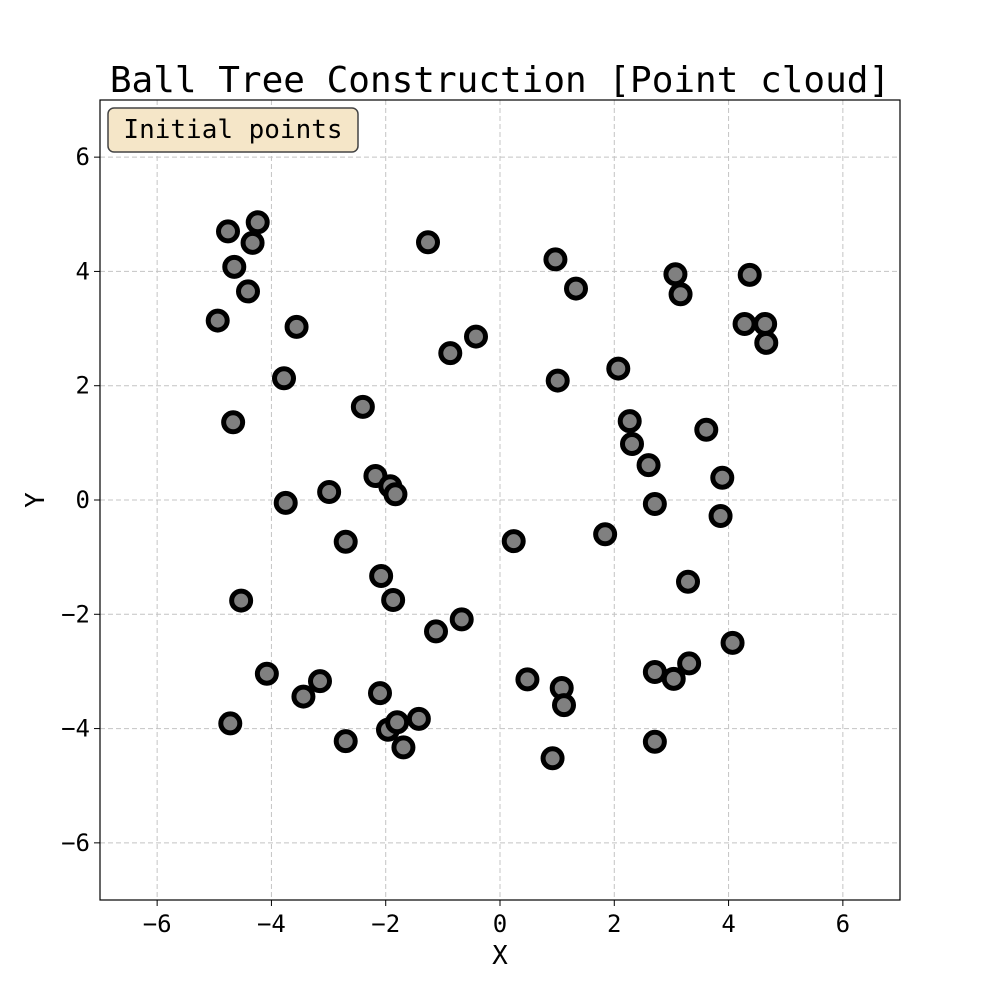 This screenshot has width=1000, height=1000. What do you see at coordinates (36, 500) in the screenshot?
I see `y-axis-label: Y` at bounding box center [36, 500].